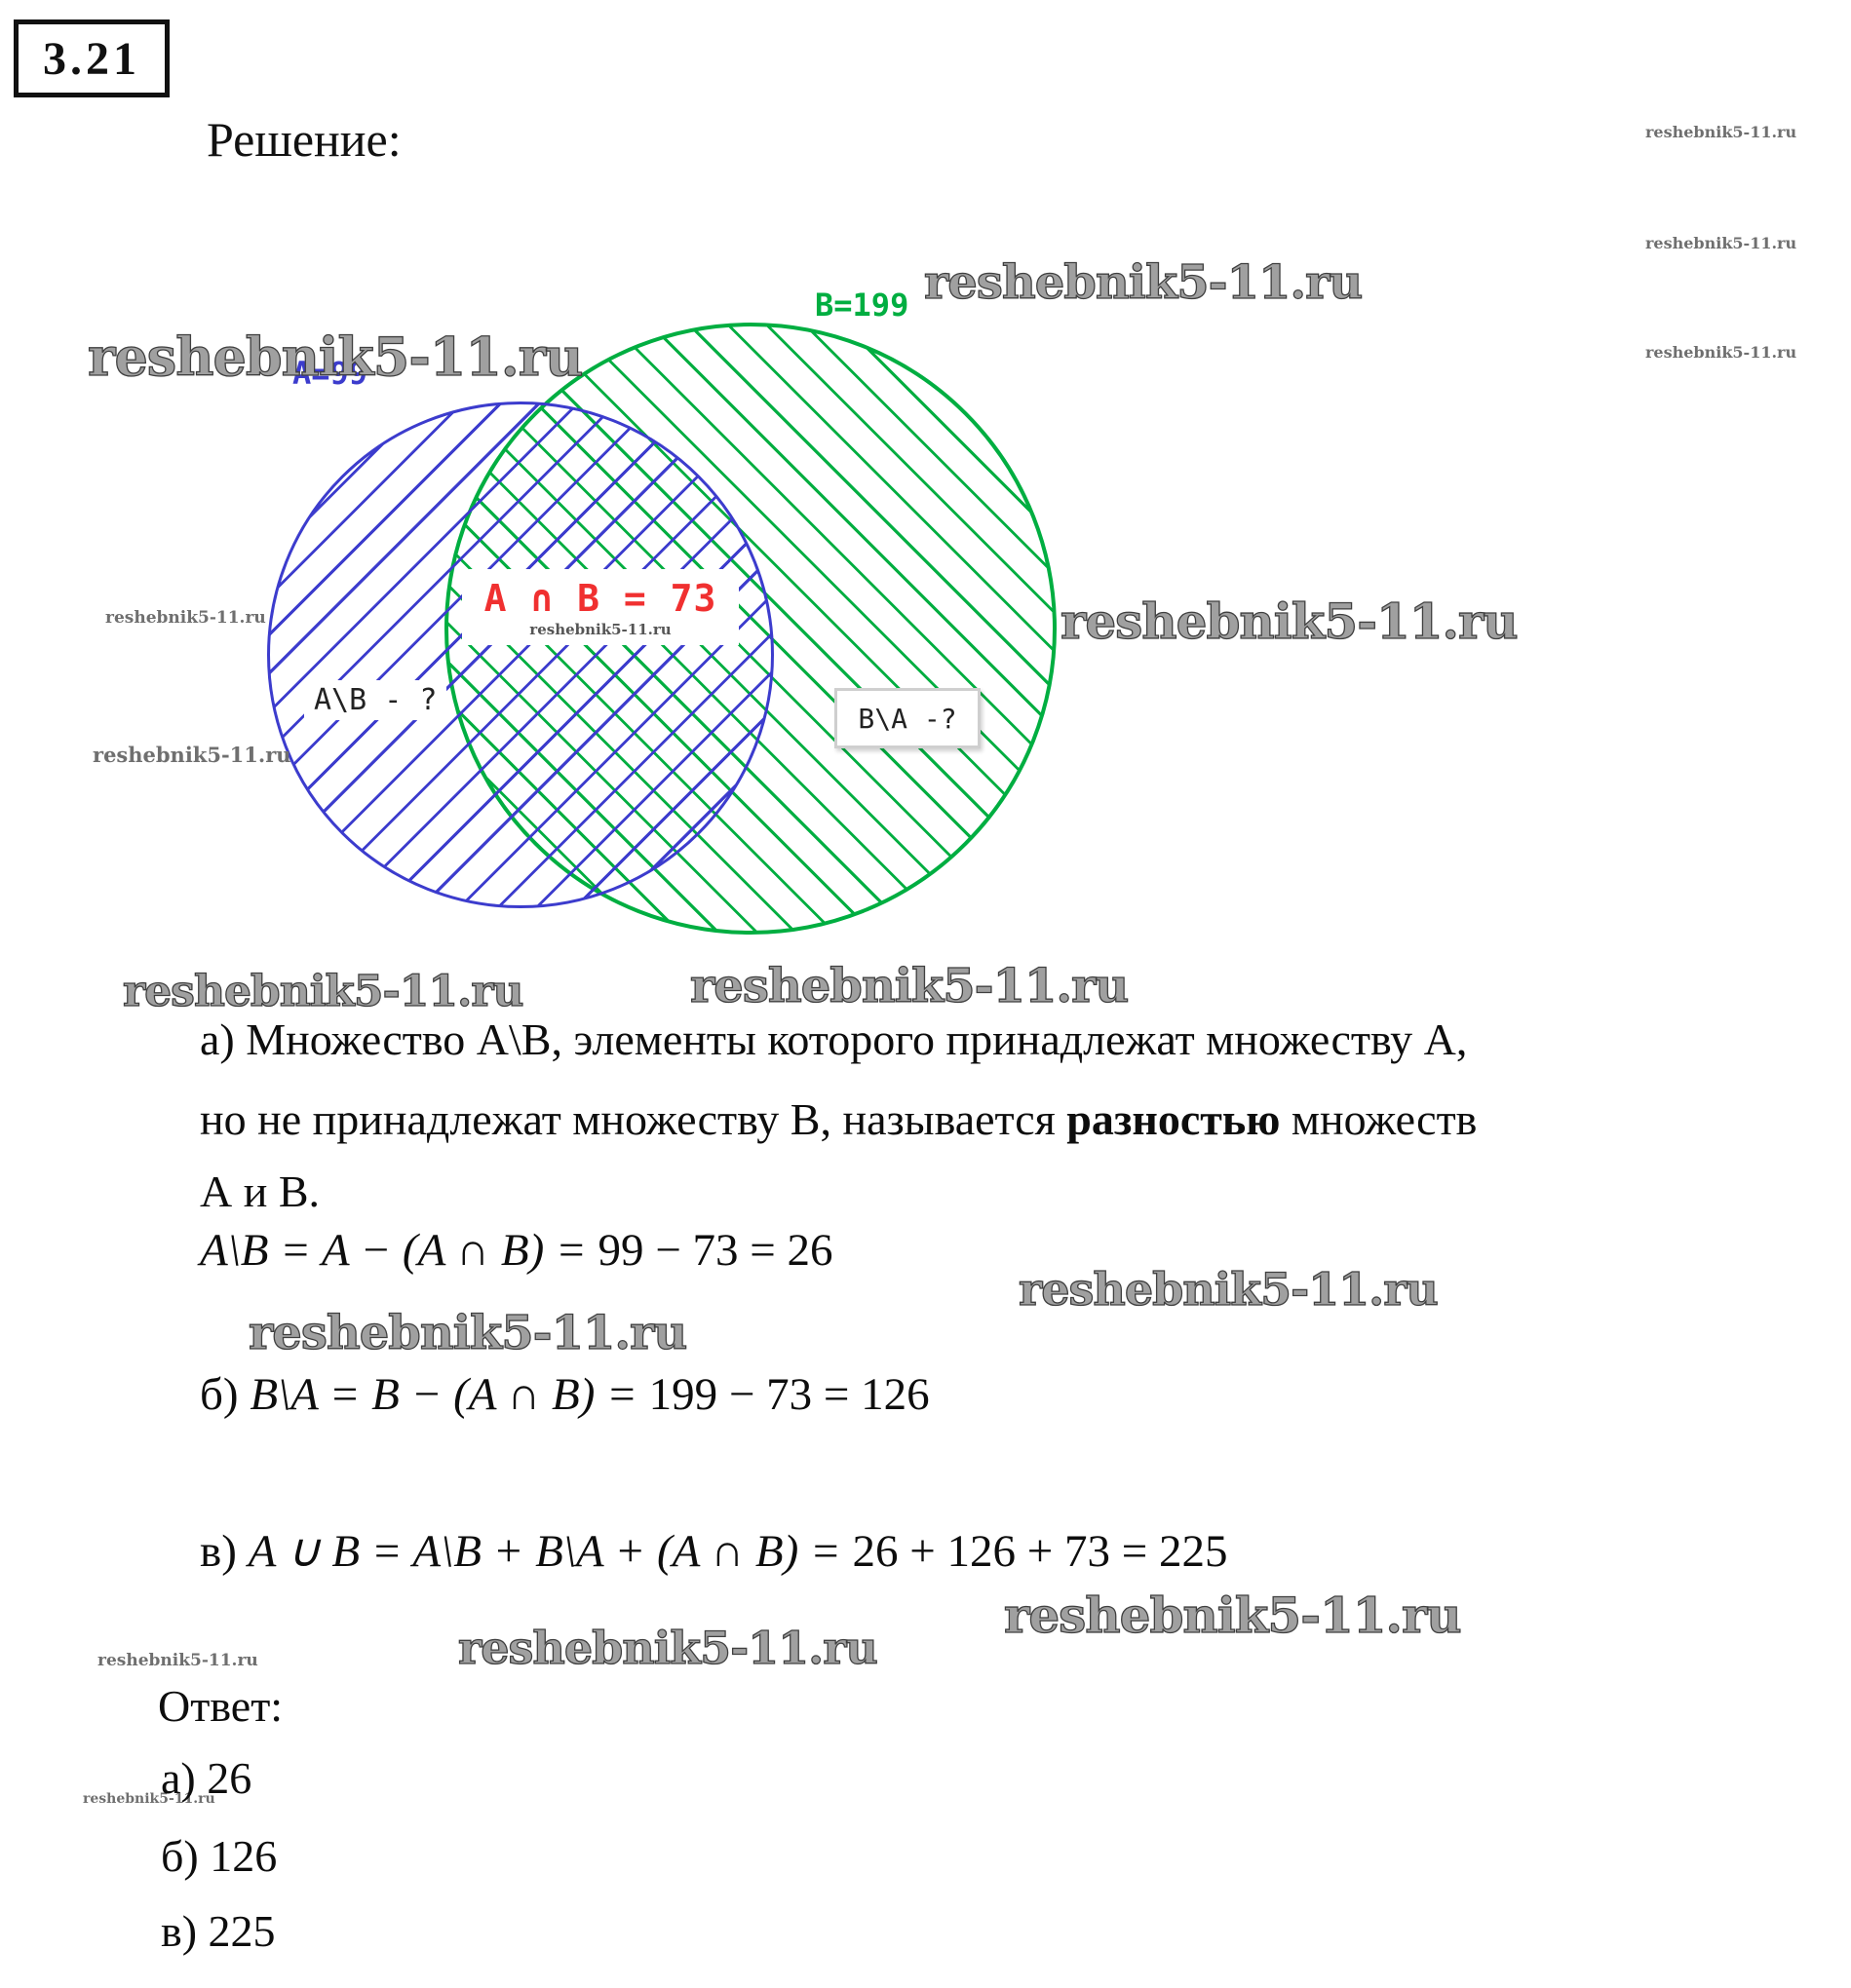 This screenshot has height=1988, width=1851. What do you see at coordinates (220, 1856) in the screenshot?
I see `answer-item: б) 126` at bounding box center [220, 1856].